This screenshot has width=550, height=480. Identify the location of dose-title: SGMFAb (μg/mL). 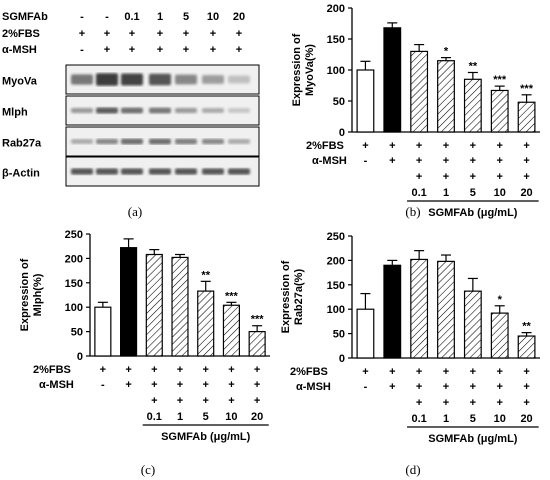
(206, 437).